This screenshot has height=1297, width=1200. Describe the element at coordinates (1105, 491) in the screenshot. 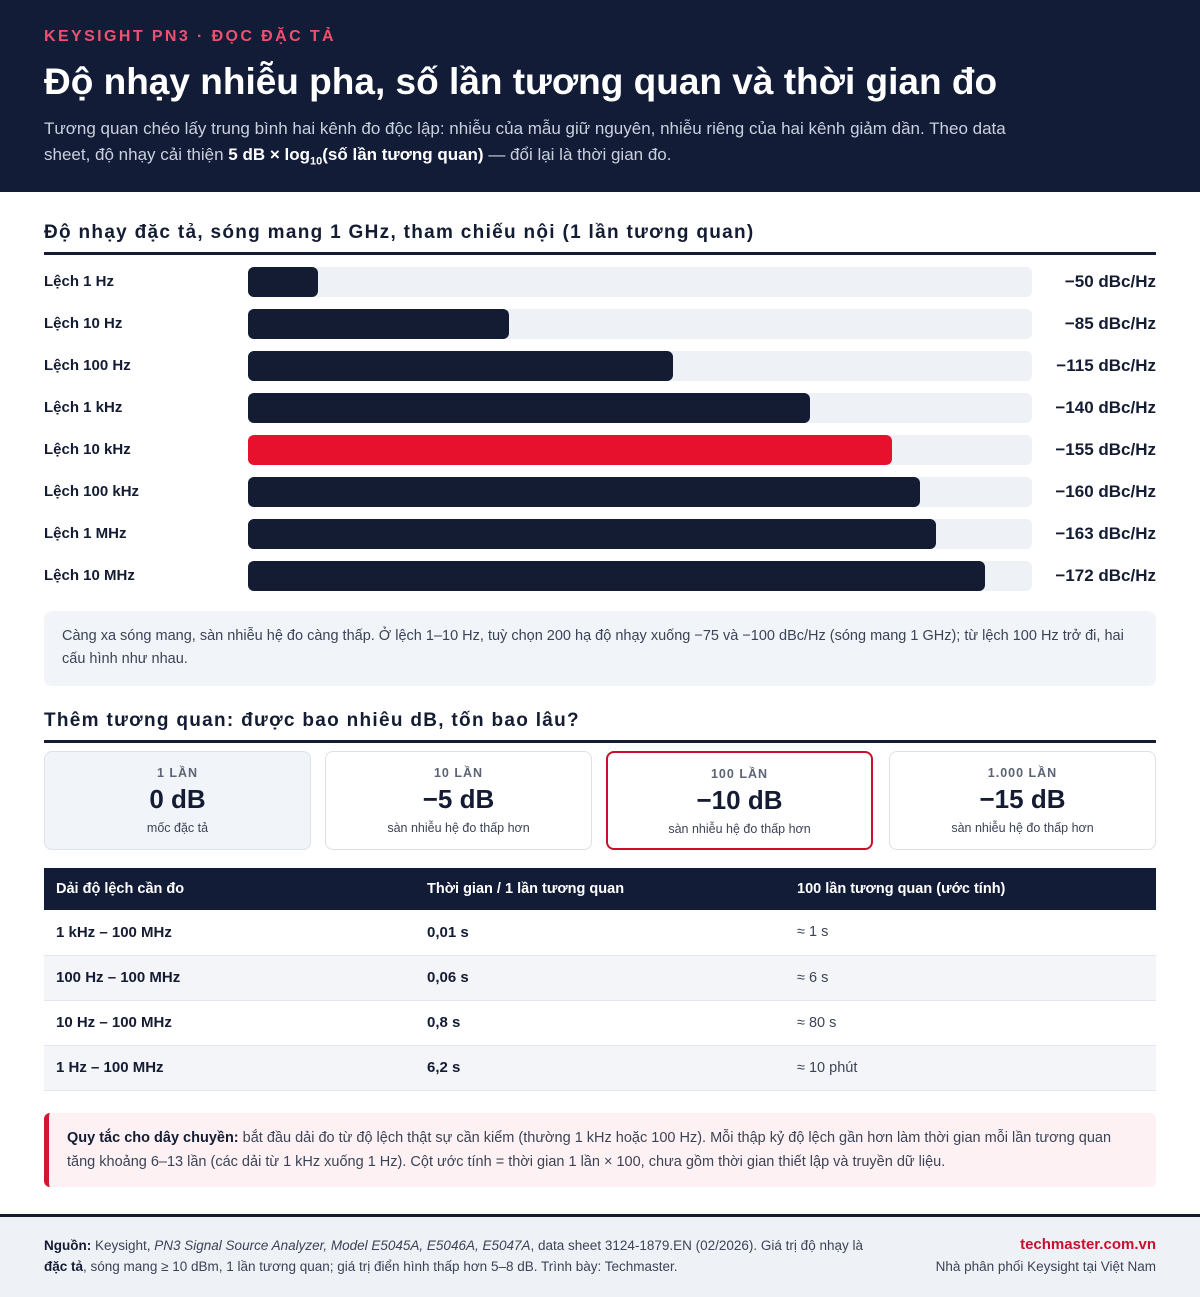

I see `bar-value-label: −160 dBc/Hz` at that location.